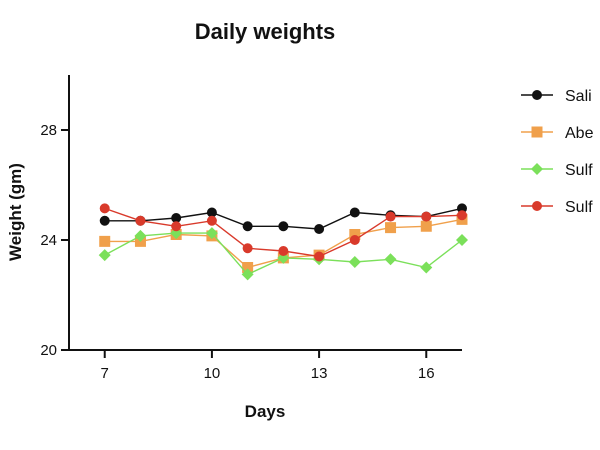 This screenshot has width=600, height=450. What do you see at coordinates (15, 212) in the screenshot?
I see `y-axis-label: Weight (gm)` at bounding box center [15, 212].